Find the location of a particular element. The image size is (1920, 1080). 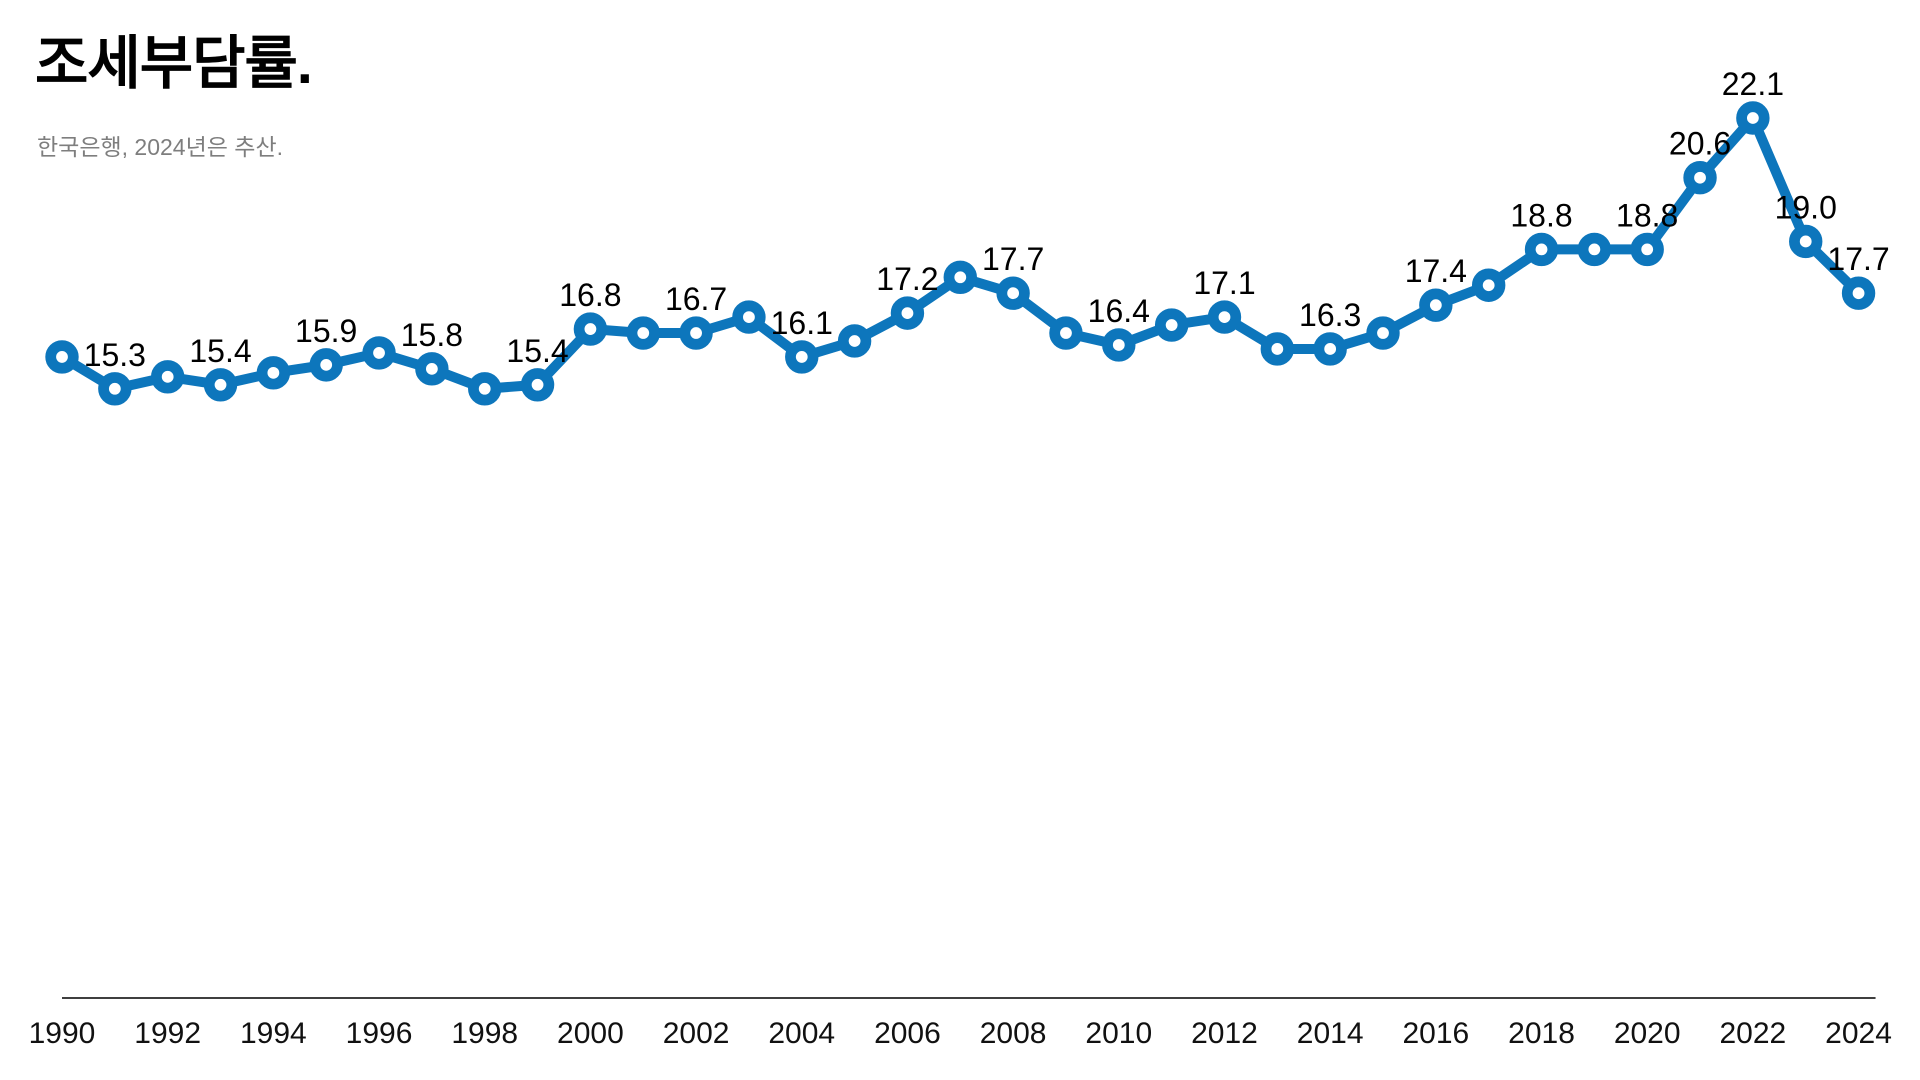

x-axis-label: 2000 is located at coordinates (590, 1033).